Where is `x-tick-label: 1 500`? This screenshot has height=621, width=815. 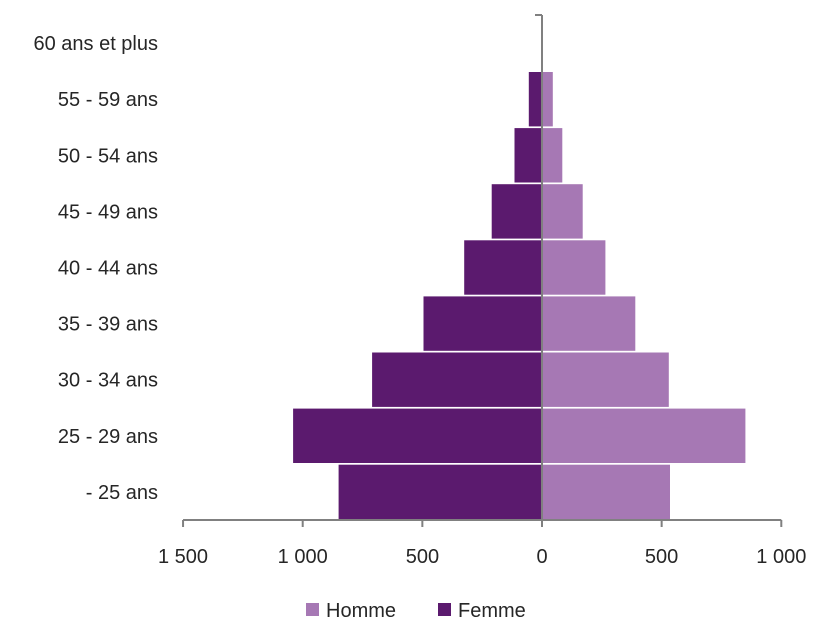
x-tick-label: 1 500 is located at coordinates (183, 557).